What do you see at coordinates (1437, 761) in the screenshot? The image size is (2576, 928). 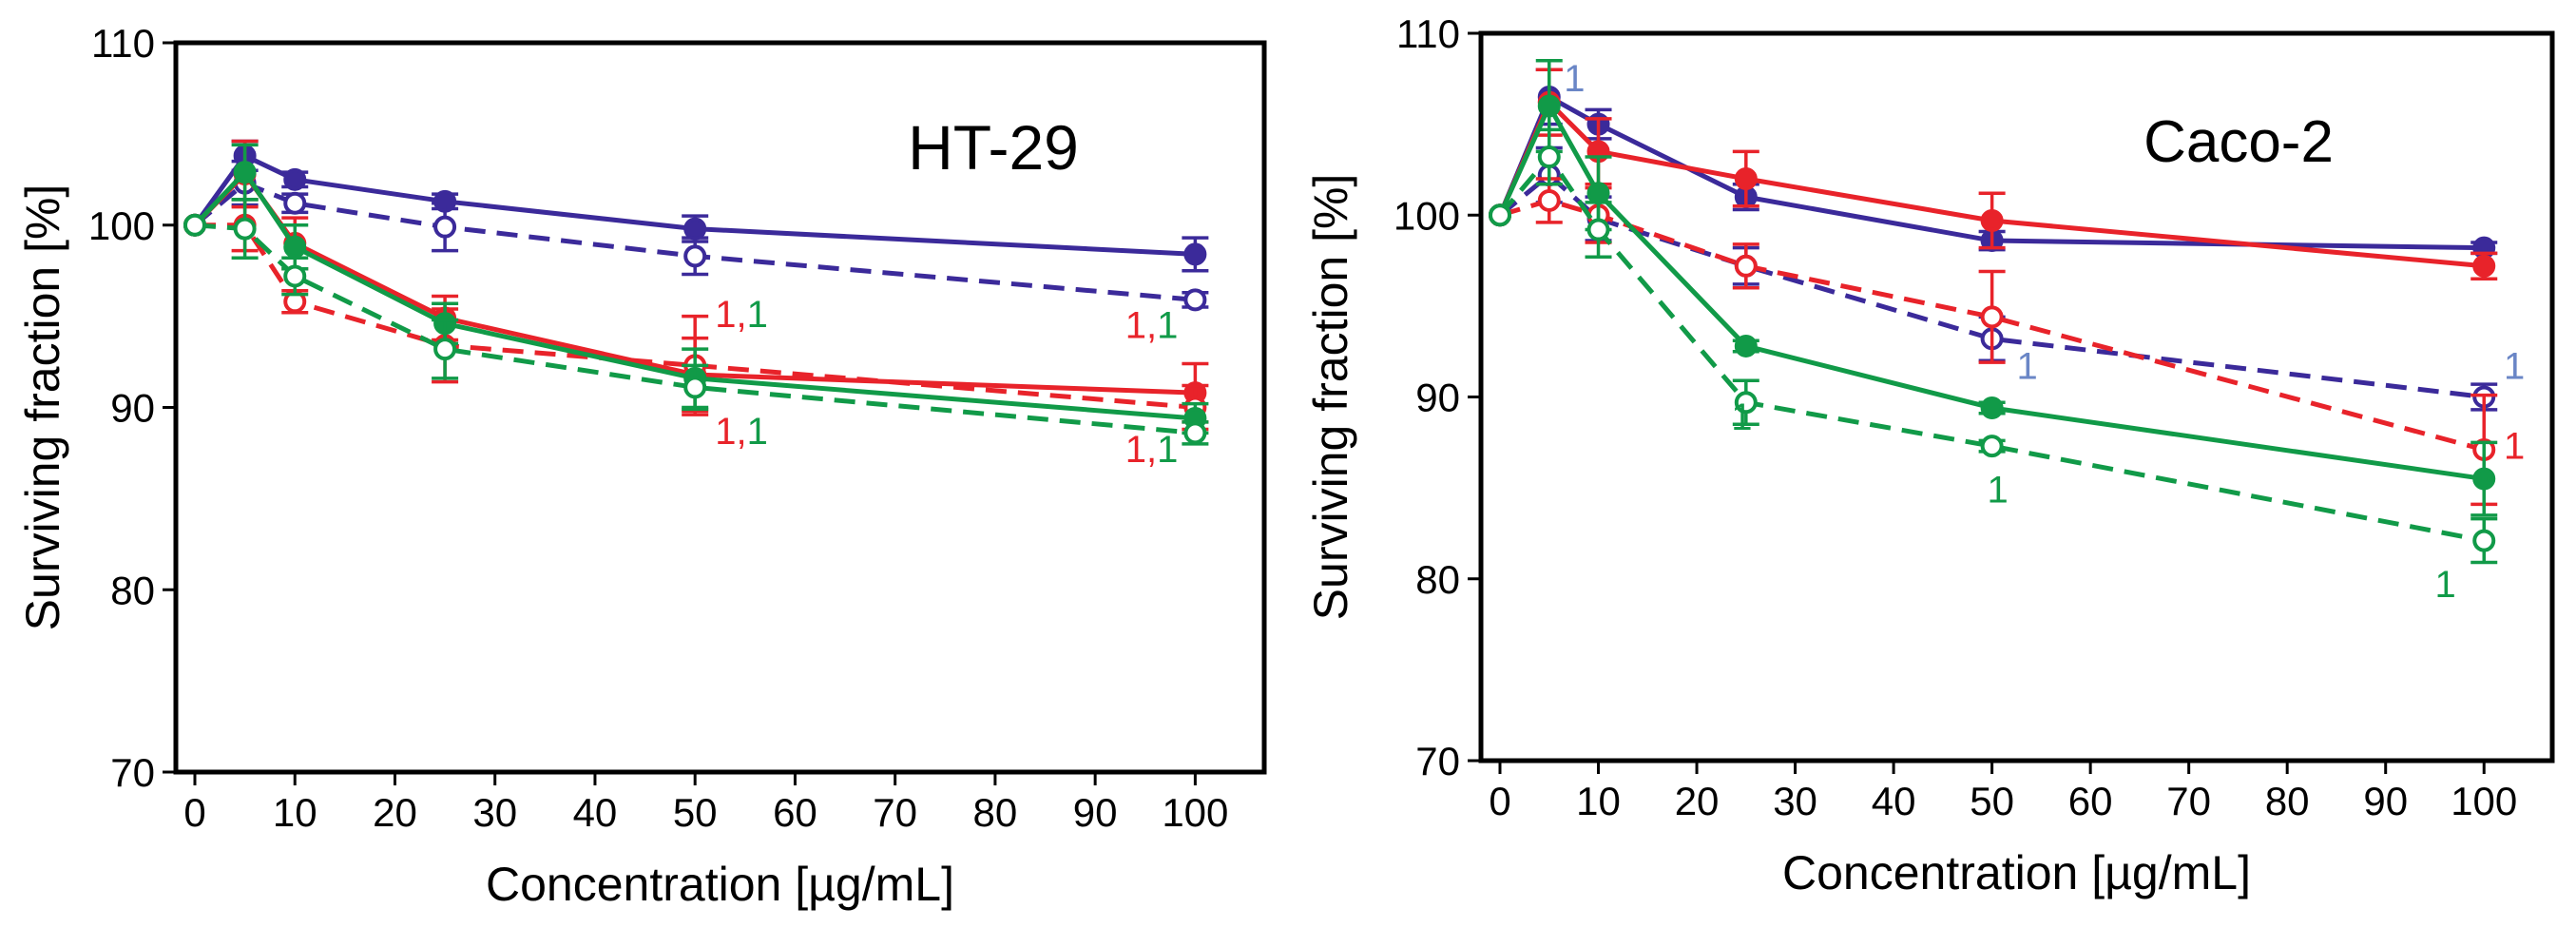 I see `y-tick-label: 70` at bounding box center [1437, 761].